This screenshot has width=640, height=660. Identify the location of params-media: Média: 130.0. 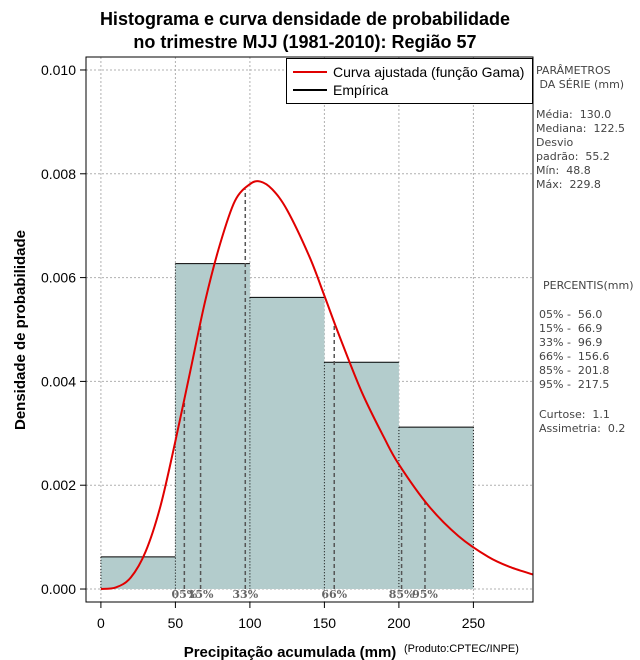
(574, 114).